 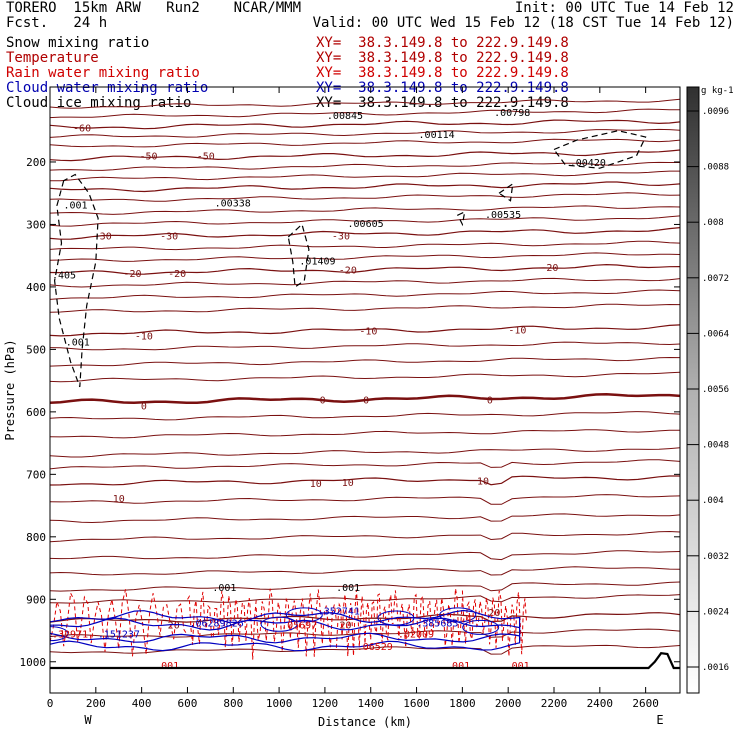 What do you see at coordinates (368, 332) in the screenshot?
I see `isotherm-label: -10` at bounding box center [368, 332].